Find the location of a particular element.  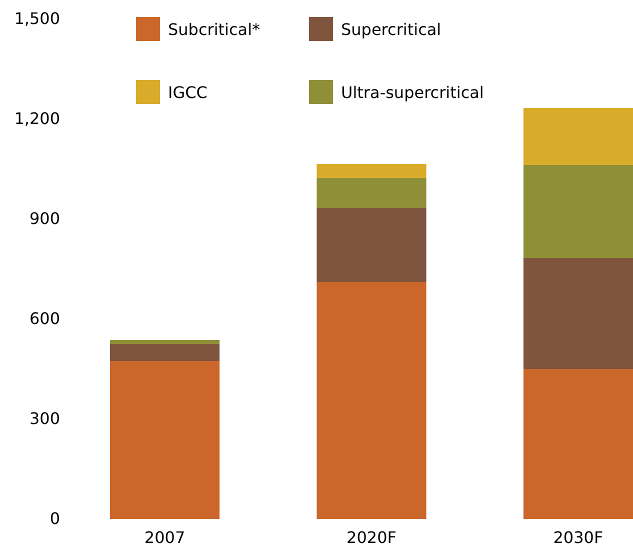

x-tick-label: 2007 is located at coordinates (165, 537).